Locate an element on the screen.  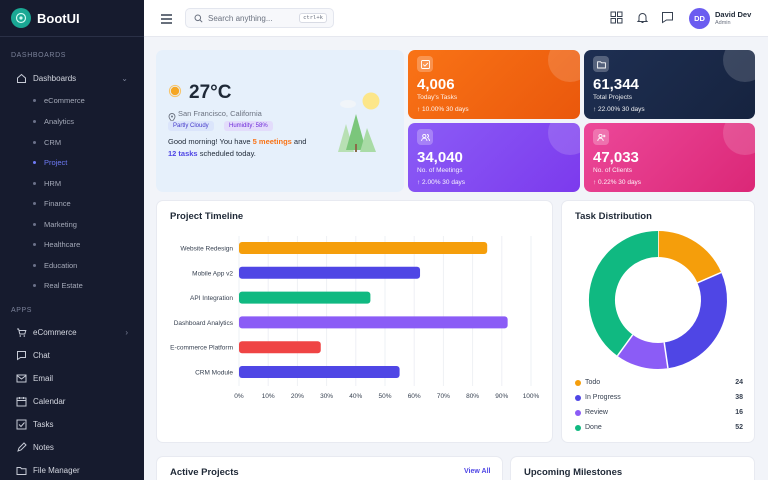
sidebar-subitem-project: Project is located at coordinates (50, 162).